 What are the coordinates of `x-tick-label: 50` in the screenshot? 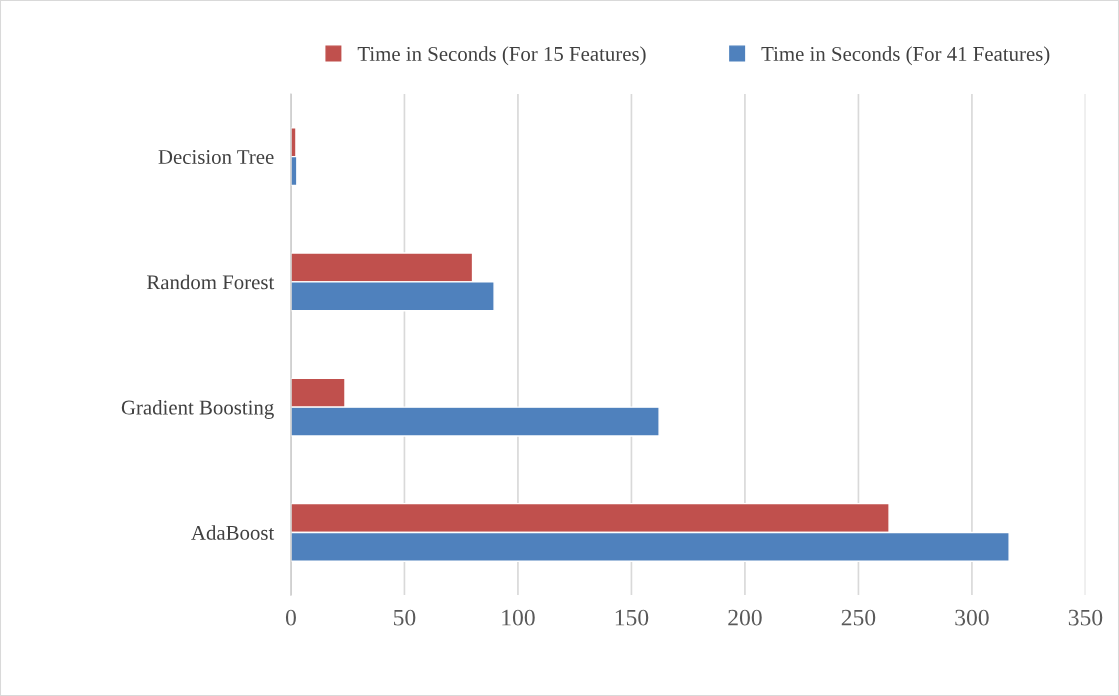 It's located at (405, 617).